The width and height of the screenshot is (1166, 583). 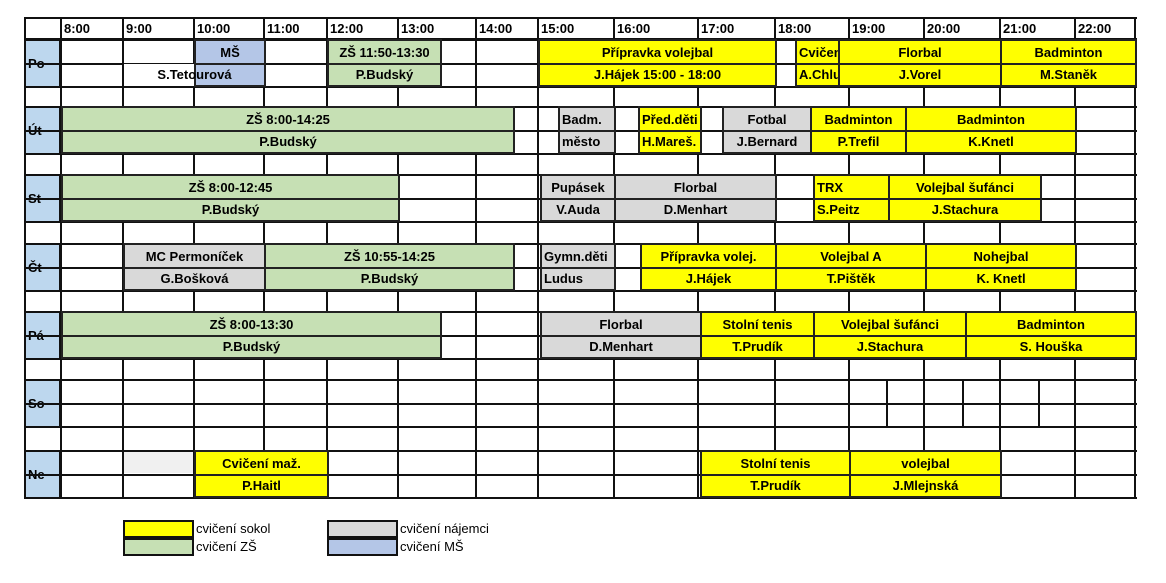 What do you see at coordinates (587, 120) in the screenshot?
I see `event-title: Badm.` at bounding box center [587, 120].